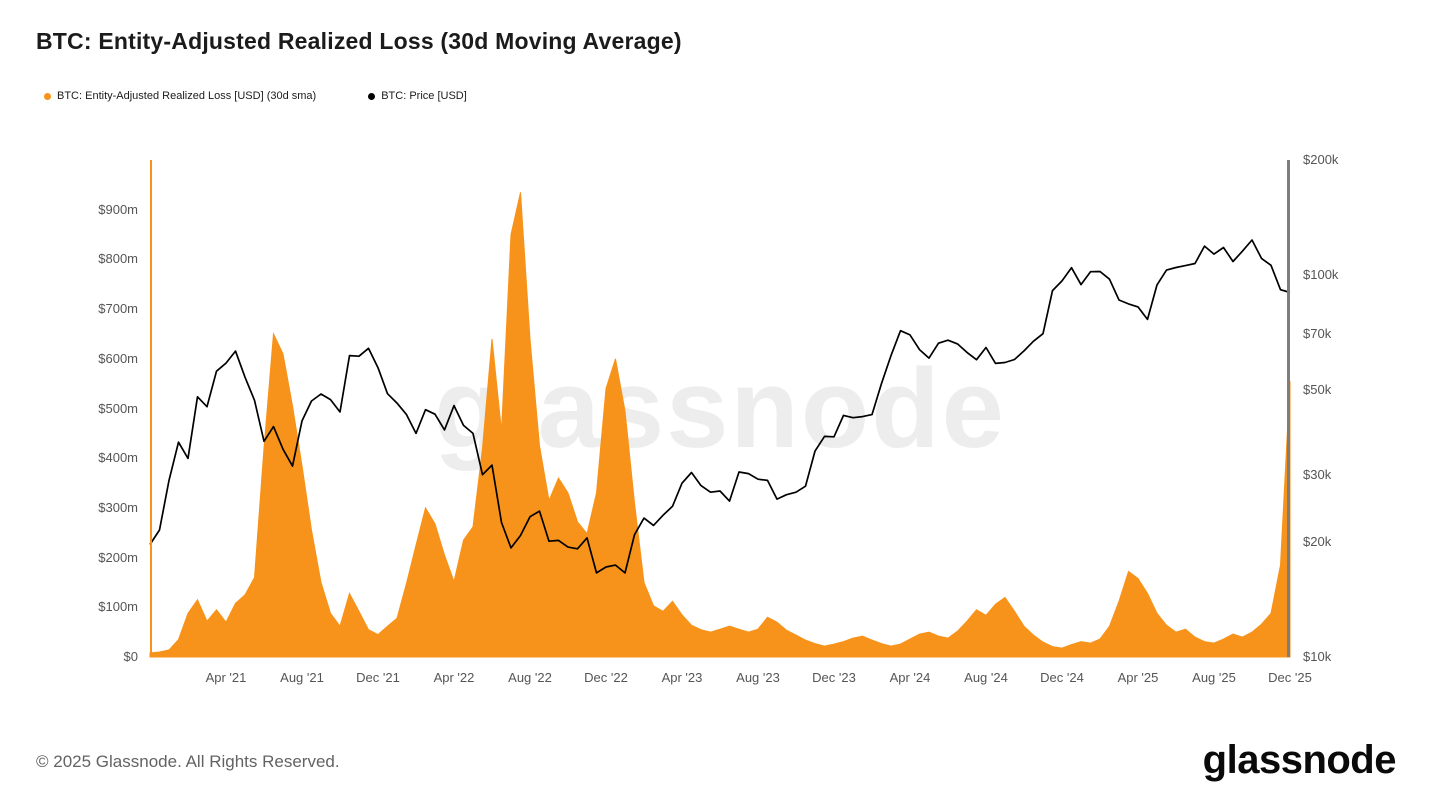  What do you see at coordinates (834, 677) in the screenshot?
I see `x-tick-36: Dec '23` at bounding box center [834, 677].